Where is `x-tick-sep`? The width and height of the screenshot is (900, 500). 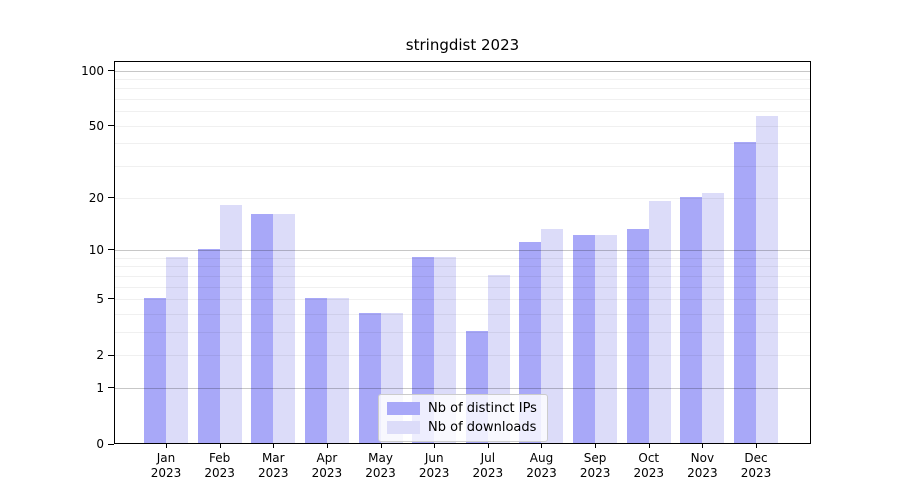
x-tick-sep is located at coordinates (596, 446).